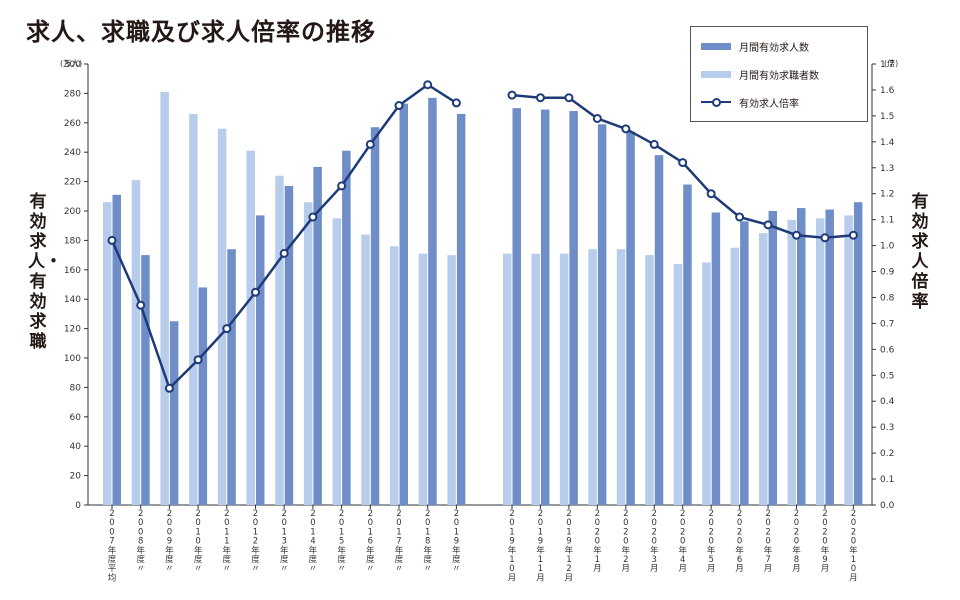  I want to click on x-tick-label: 2 0 1 4 年度〃, so click(313, 541).